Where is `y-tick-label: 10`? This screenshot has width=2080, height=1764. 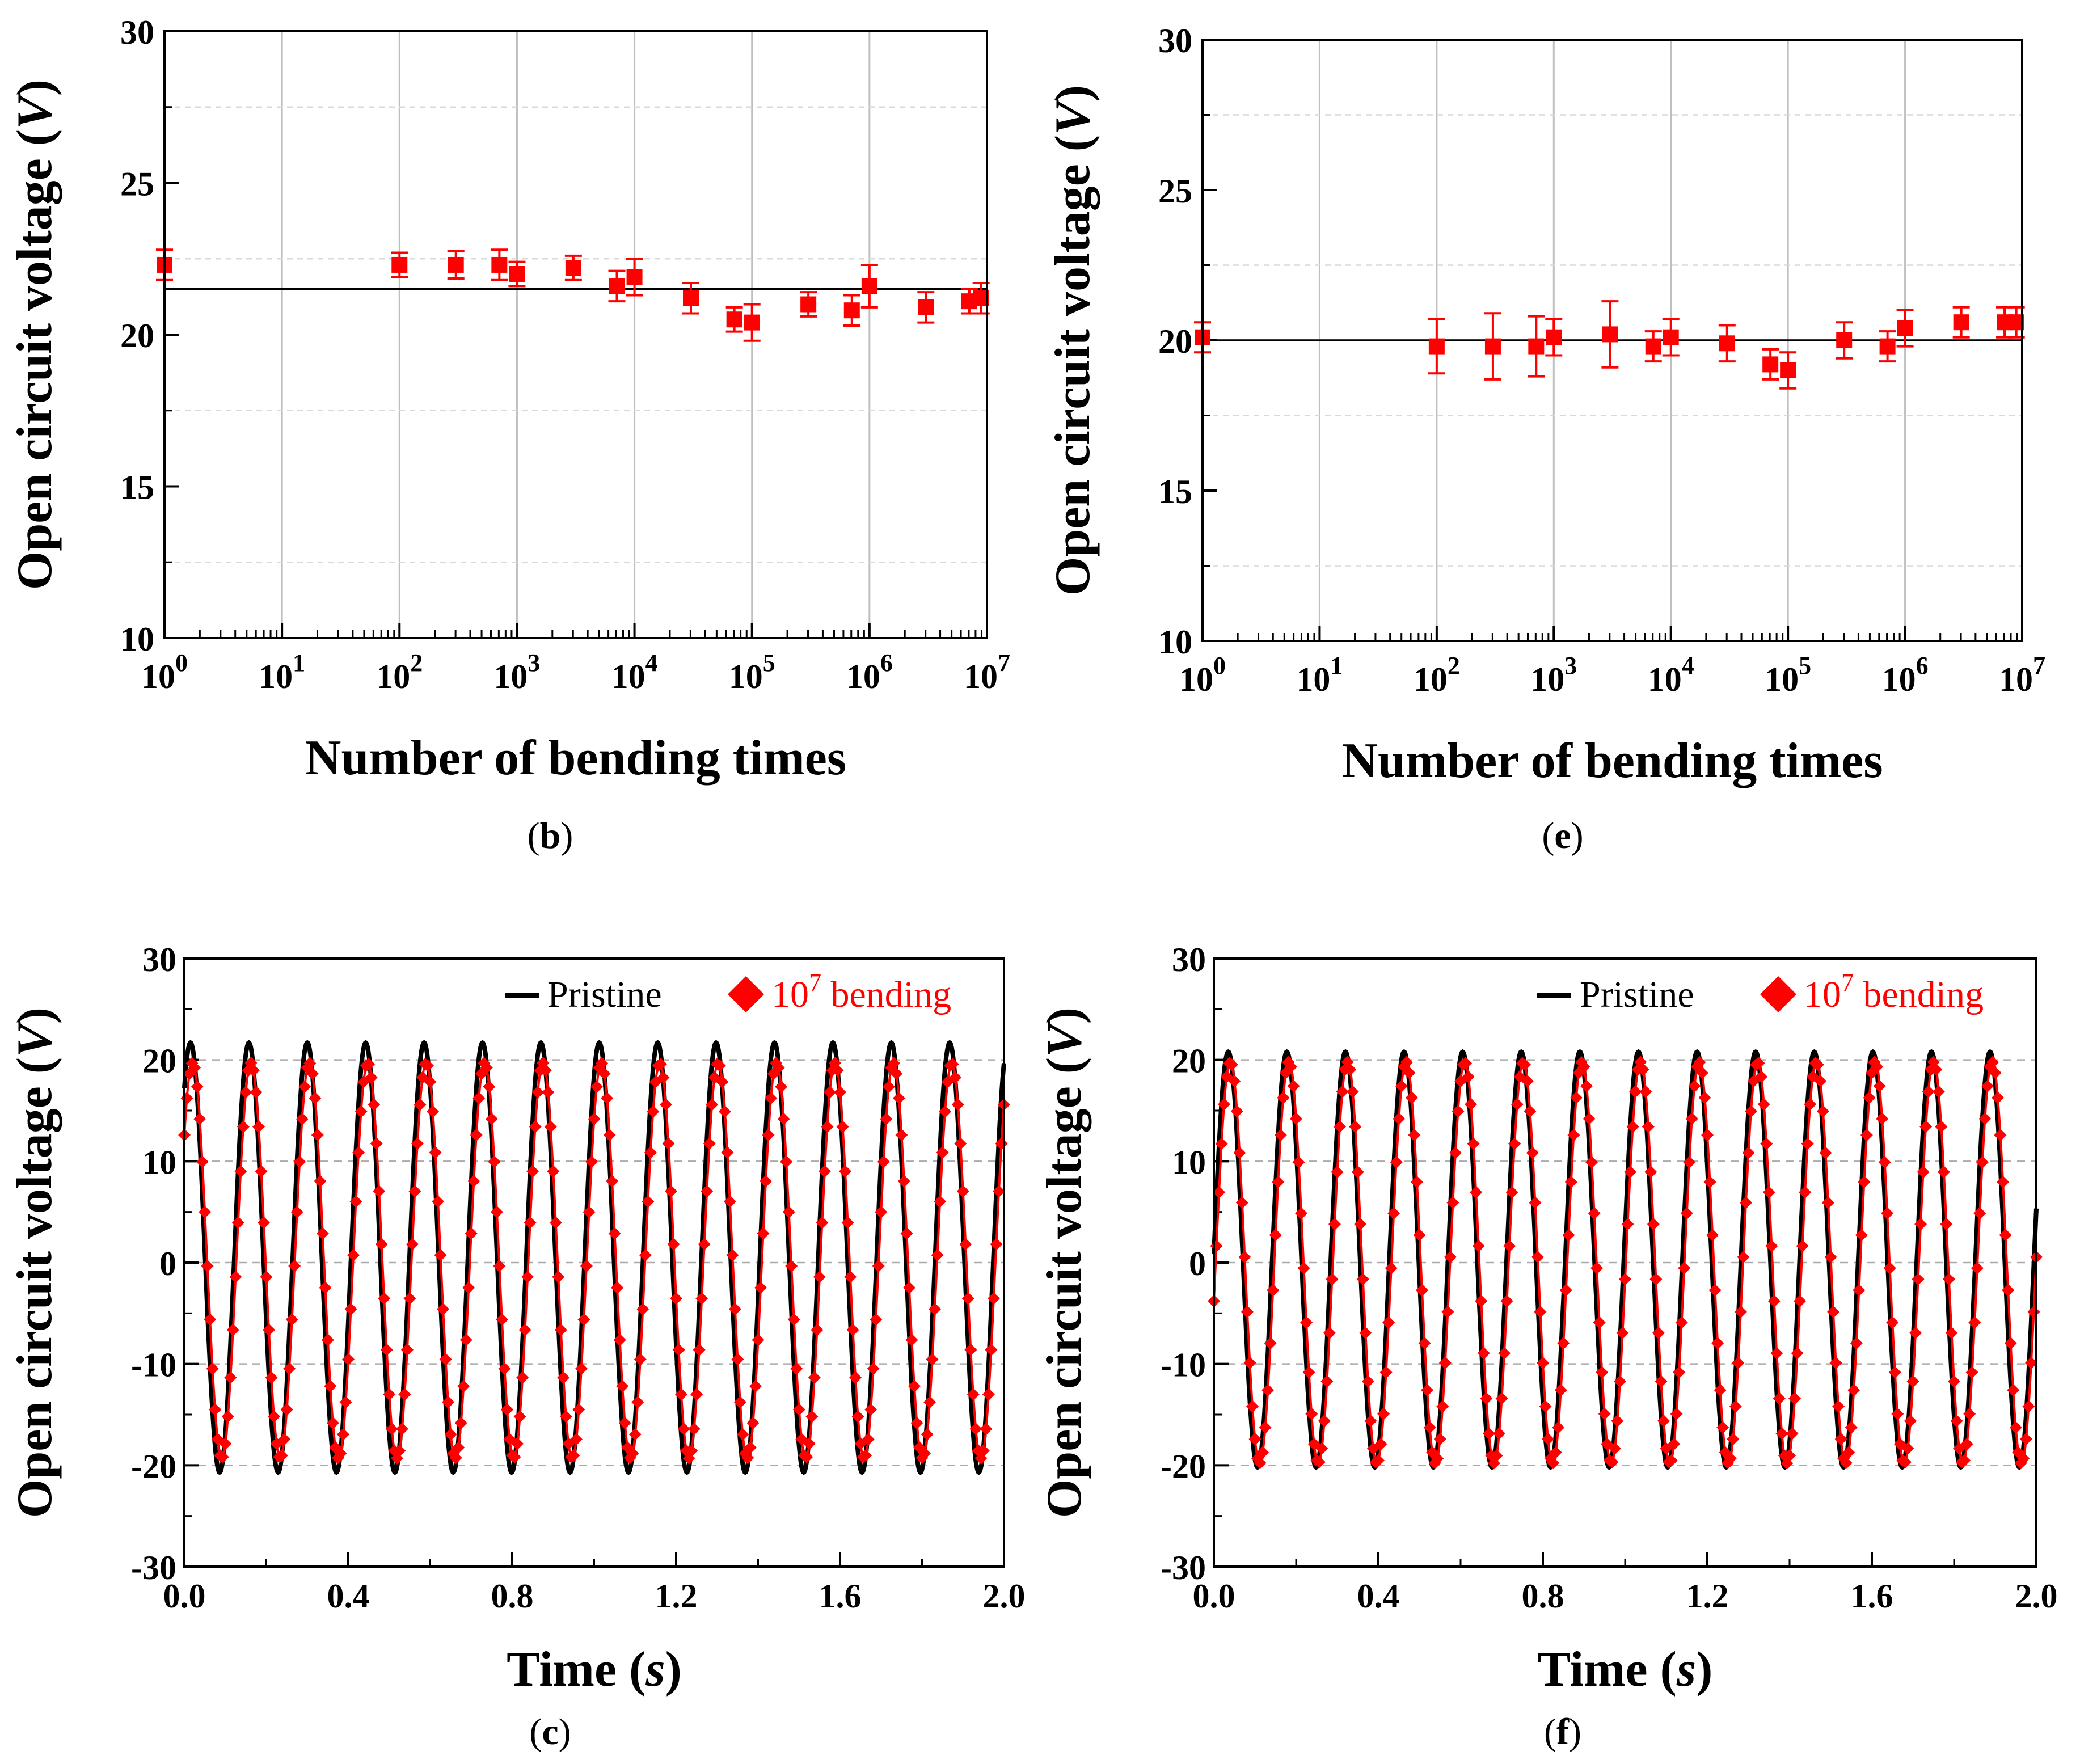
y-tick-label: 10 is located at coordinates (1175, 642).